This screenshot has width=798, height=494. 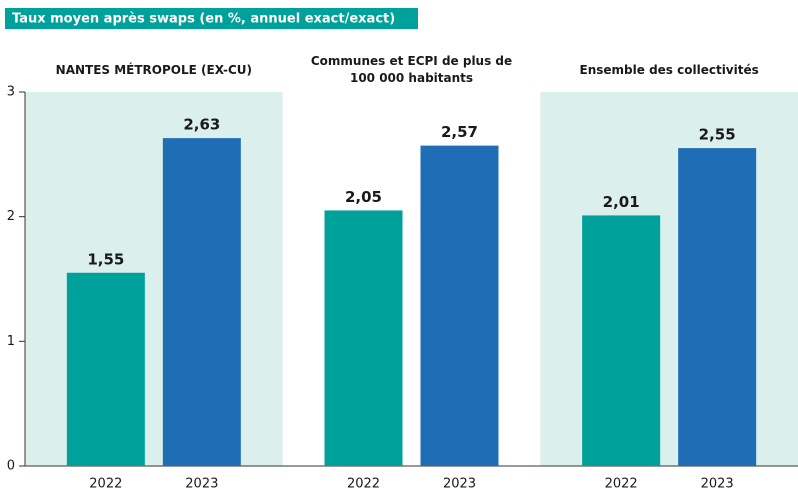 What do you see at coordinates (717, 135) in the screenshot?
I see `value-label: 2,55` at bounding box center [717, 135].